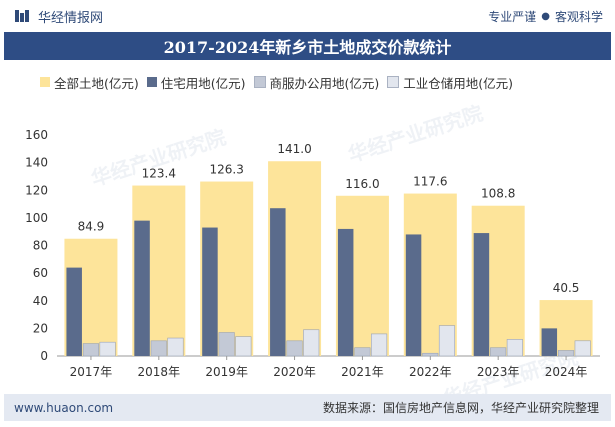 This screenshot has height=427, width=615. Describe the element at coordinates (393, 82) in the screenshot. I see `legend-swatch-industrial` at that location.